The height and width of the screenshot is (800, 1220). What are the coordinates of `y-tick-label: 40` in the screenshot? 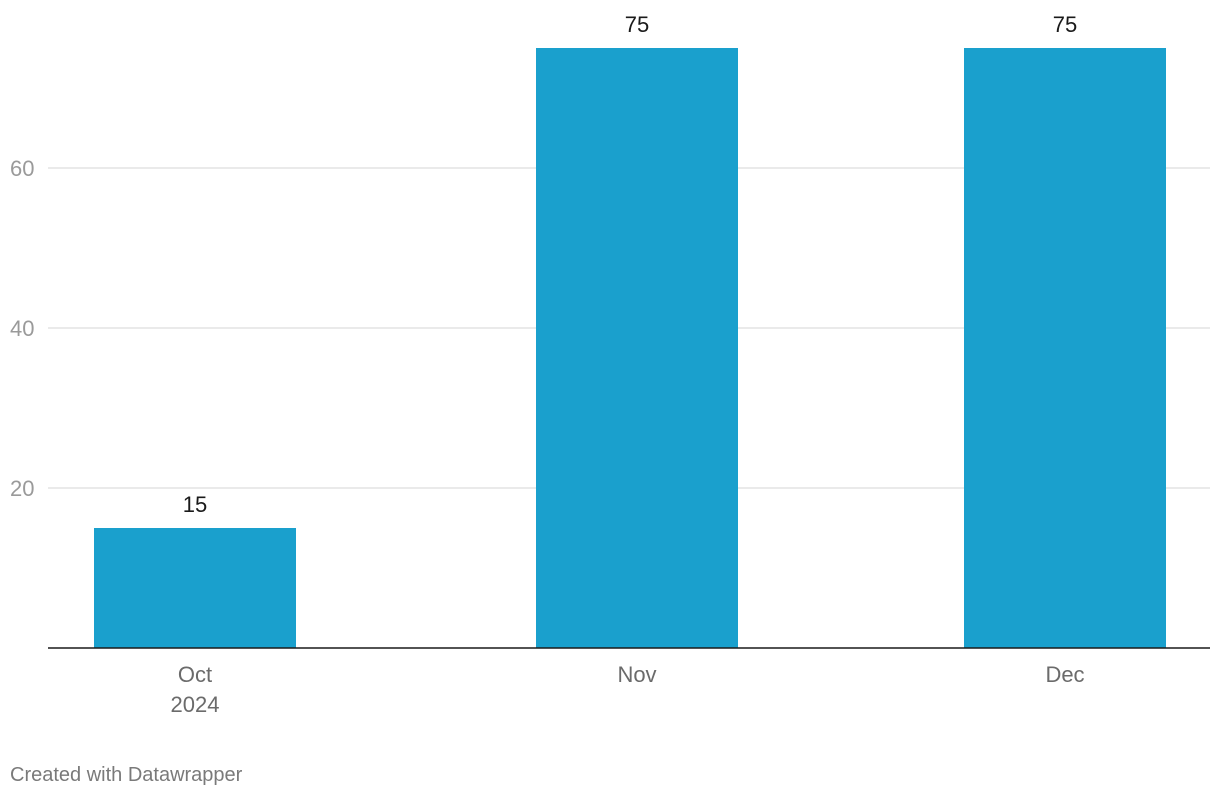 It's located at (22, 328).